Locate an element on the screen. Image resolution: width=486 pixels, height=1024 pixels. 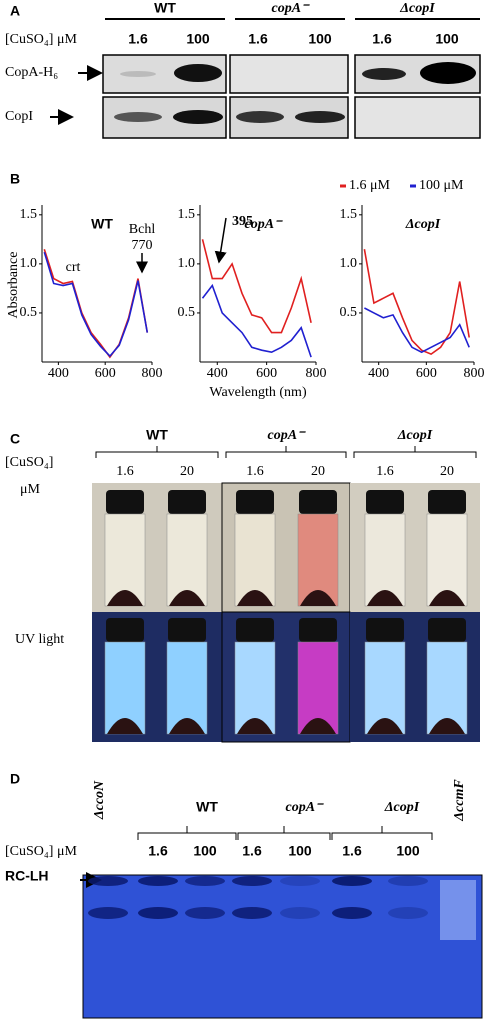
gel is located at coordinates (282, 946).